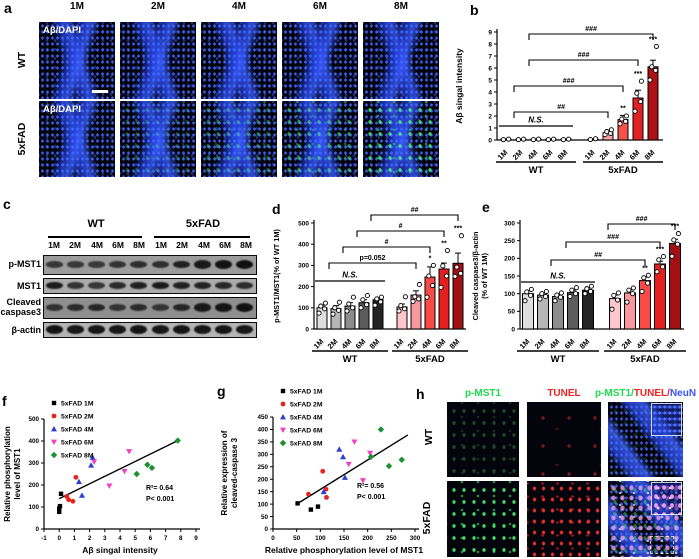 The width and height of the screenshot is (699, 559). Describe the element at coordinates (239, 139) in the screenshot. I see `micrograph-5xfad-4m` at that location.